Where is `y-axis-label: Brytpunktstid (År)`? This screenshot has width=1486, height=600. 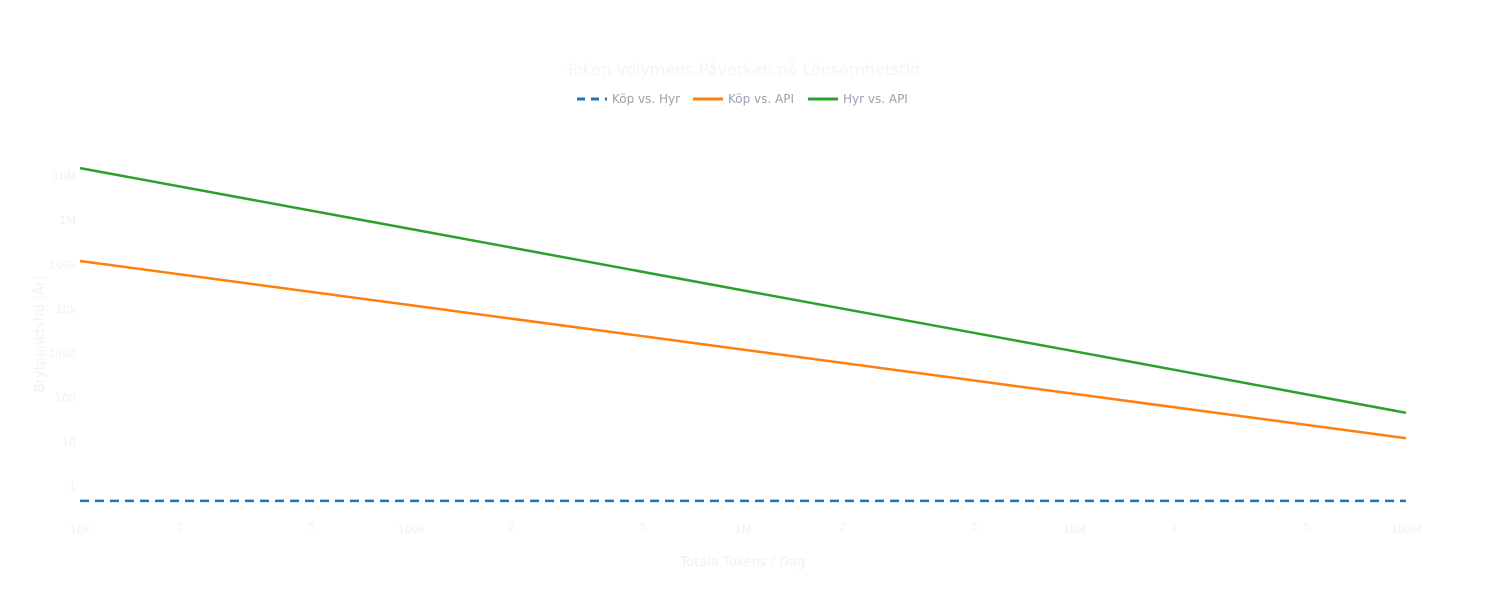 y-axis-label: Brytpunktstid (År) is located at coordinates (40, 334).